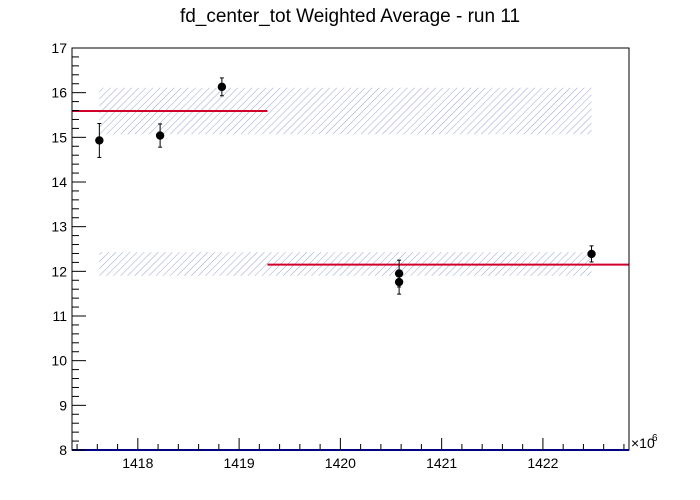  What do you see at coordinates (59, 137) in the screenshot?
I see `y-tick-label: 15` at bounding box center [59, 137].